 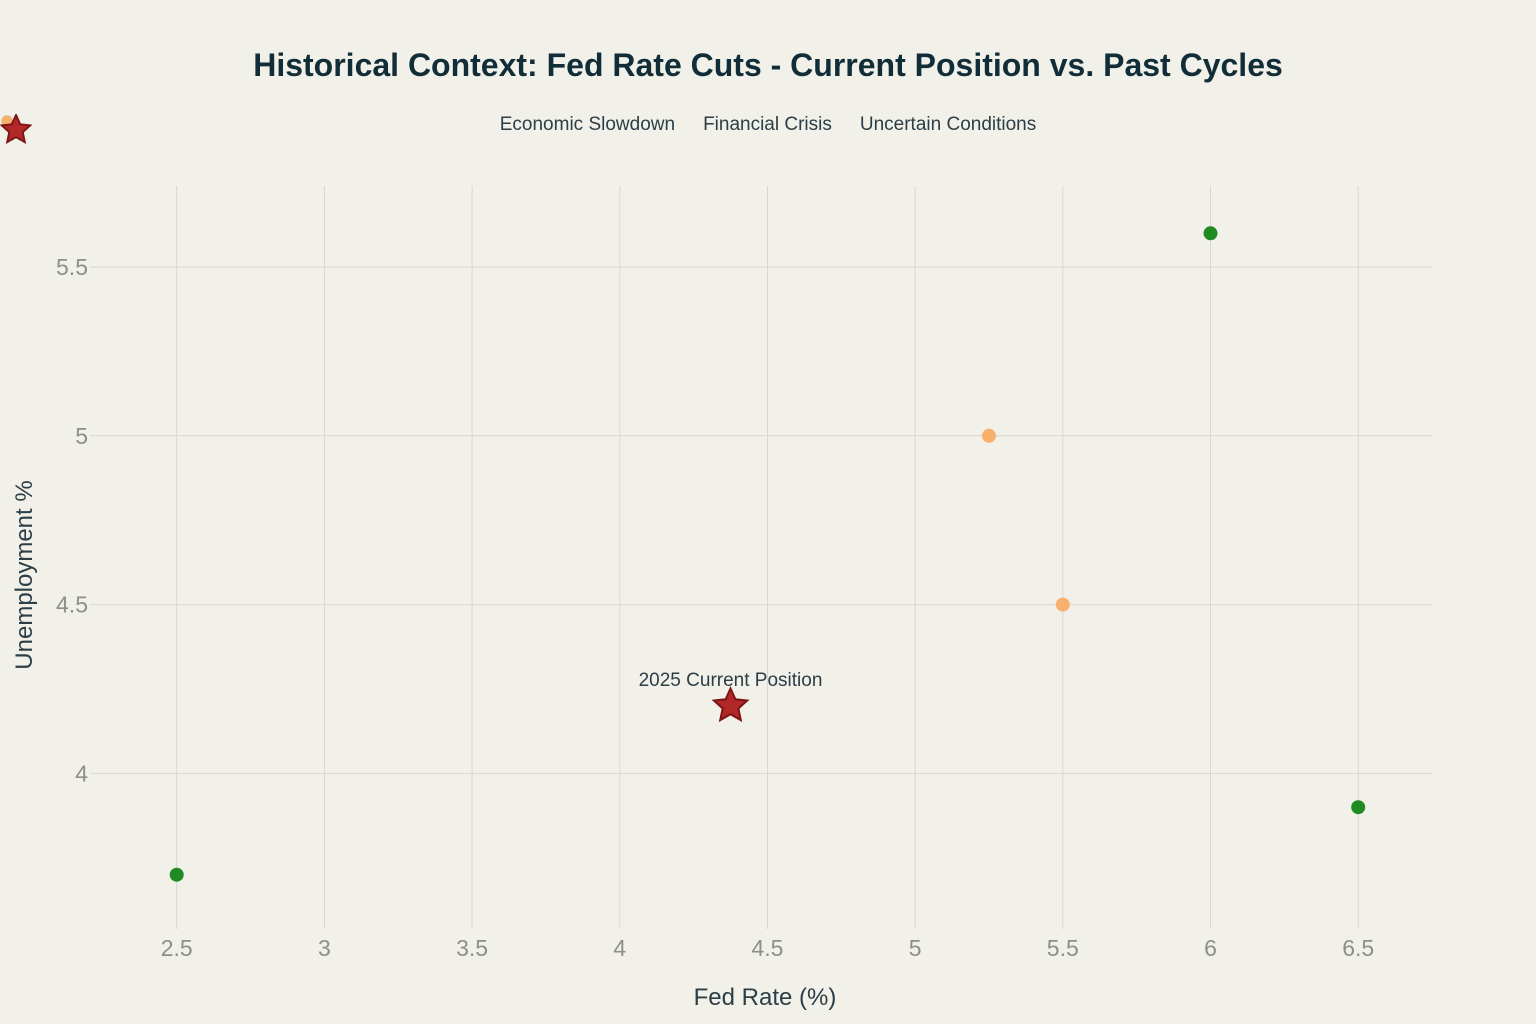 I want to click on x-tick-label: 5, so click(x=915, y=948).